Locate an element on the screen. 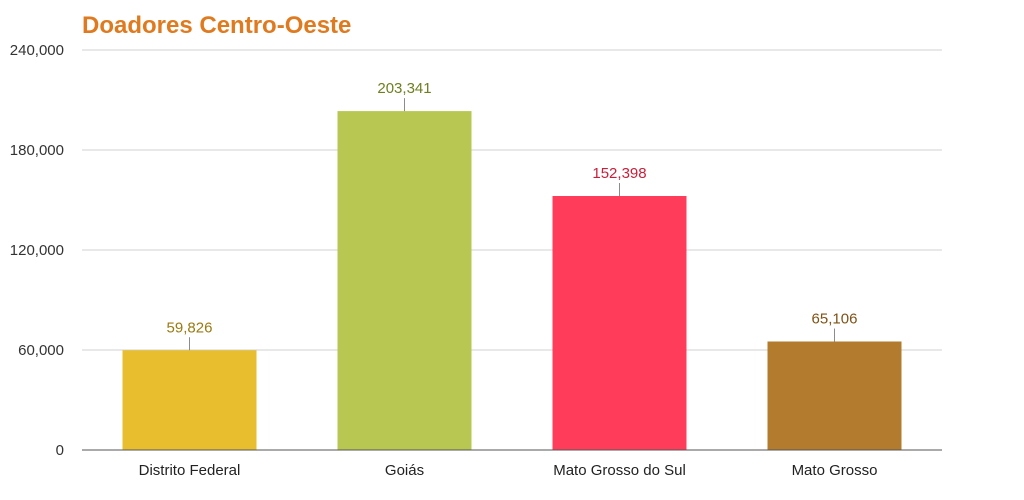 This screenshot has width=1024, height=500. y-axis-ticks: 0 60,000 120,000 180,000 240,000 is located at coordinates (37, 250).